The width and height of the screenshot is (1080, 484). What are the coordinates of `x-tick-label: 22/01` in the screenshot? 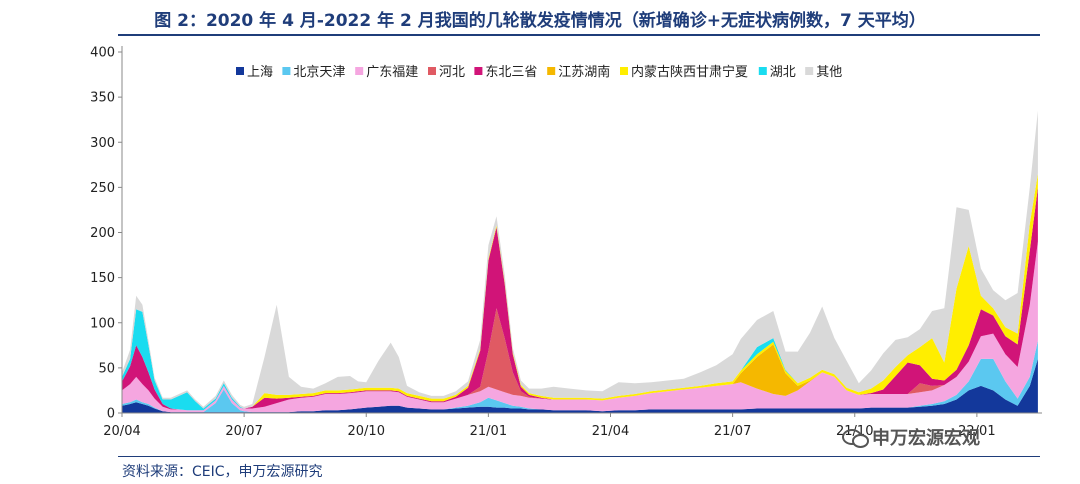 It's located at (976, 431).